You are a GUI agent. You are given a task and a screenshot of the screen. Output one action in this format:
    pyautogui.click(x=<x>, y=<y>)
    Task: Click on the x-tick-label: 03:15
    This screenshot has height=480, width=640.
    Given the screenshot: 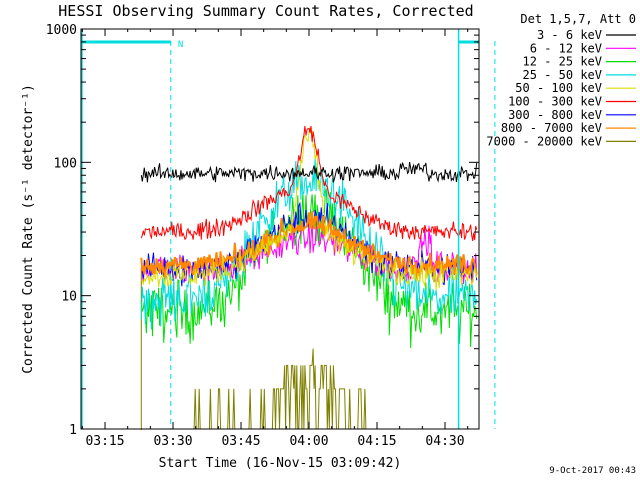 What is the action you would take?
    pyautogui.click(x=104, y=441)
    